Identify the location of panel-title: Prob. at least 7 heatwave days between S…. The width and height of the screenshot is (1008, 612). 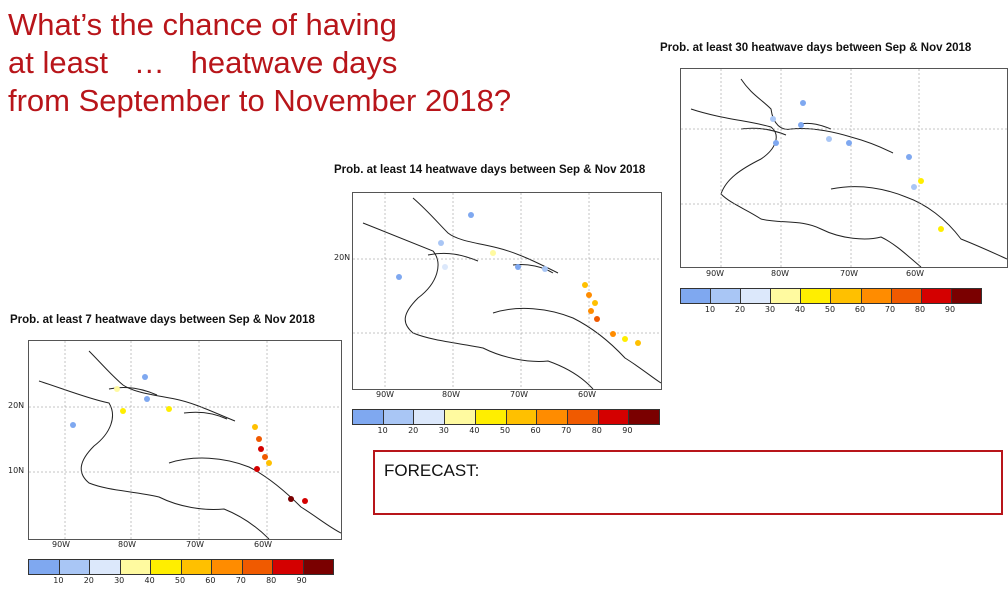
(162, 320).